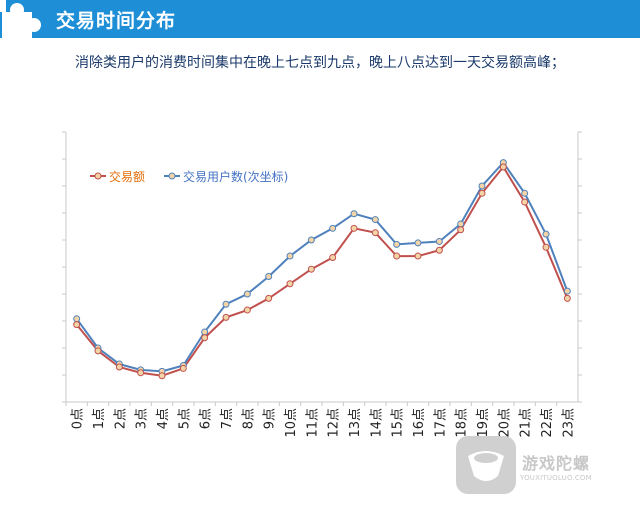 Image resolution: width=640 pixels, height=507 pixels. What do you see at coordinates (120, 418) in the screenshot?
I see `x-tick-label: 2点` at bounding box center [120, 418].